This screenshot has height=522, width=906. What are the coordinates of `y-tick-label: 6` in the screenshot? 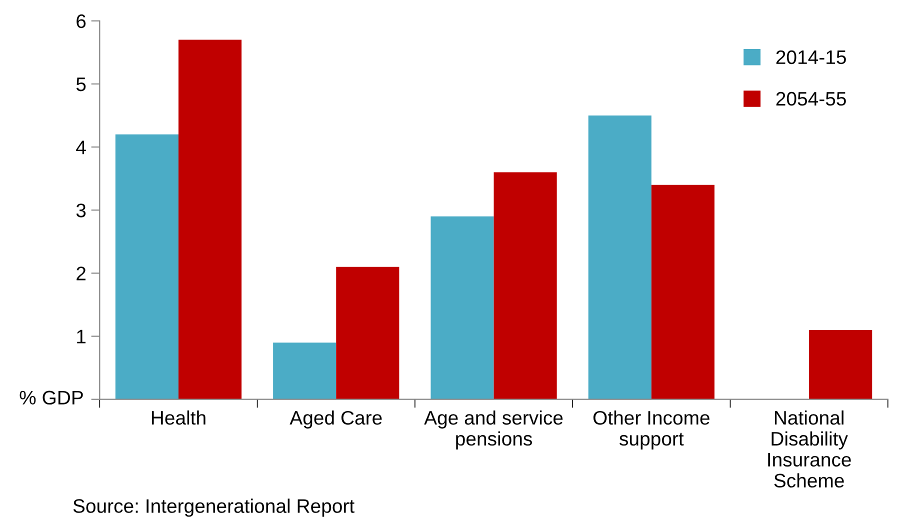 It's located at (81, 21).